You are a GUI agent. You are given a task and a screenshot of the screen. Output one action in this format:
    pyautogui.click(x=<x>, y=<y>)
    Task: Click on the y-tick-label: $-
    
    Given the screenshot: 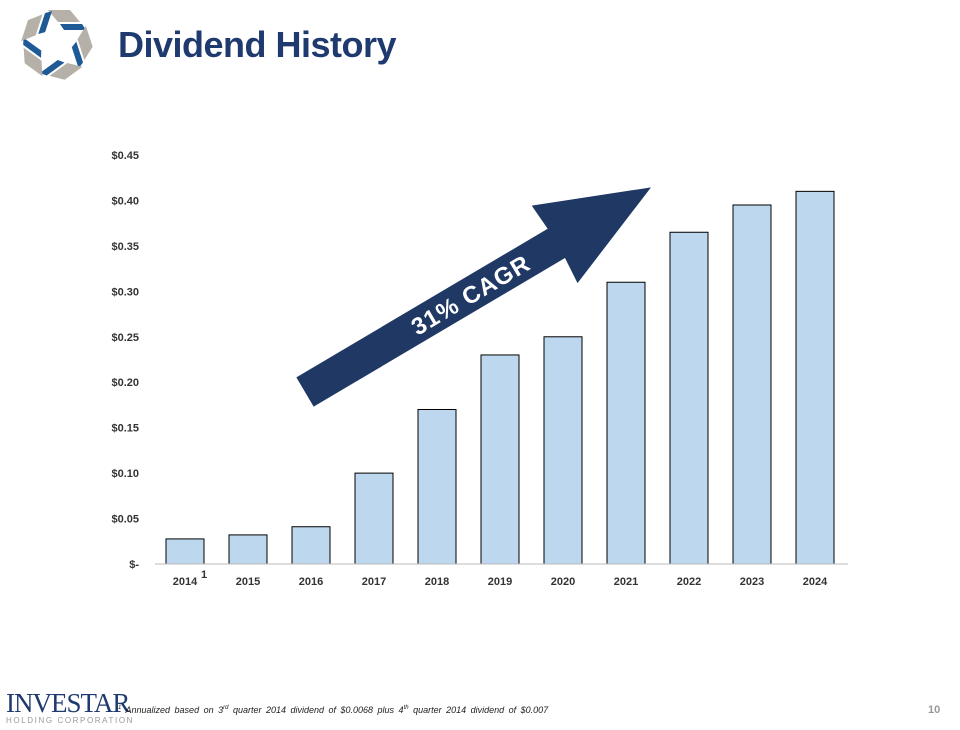 What is the action you would take?
    pyautogui.click(x=134, y=565)
    